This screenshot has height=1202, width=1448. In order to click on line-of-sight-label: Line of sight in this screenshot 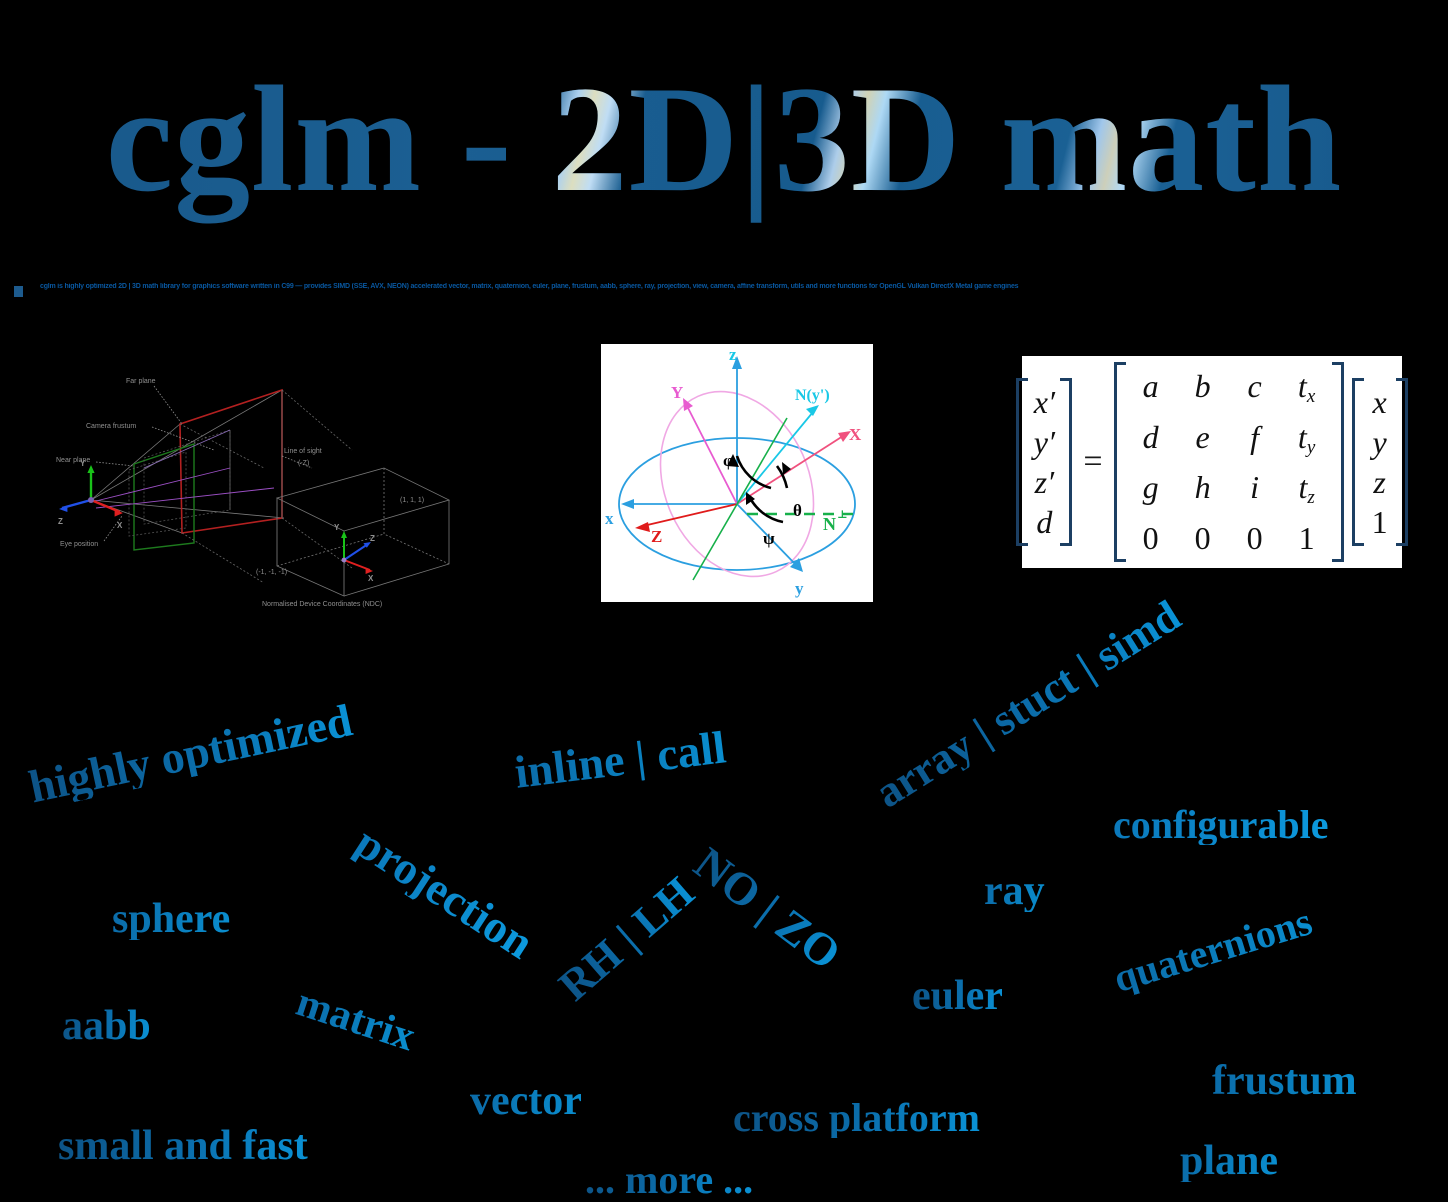, I will do `click(303, 451)`.